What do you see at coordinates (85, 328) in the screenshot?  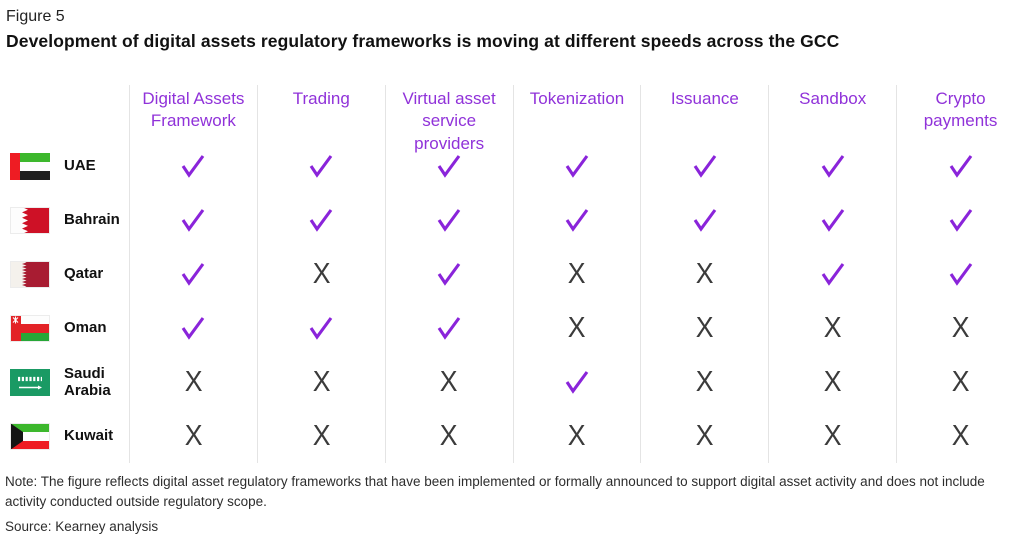 I see `country-label: Oman` at bounding box center [85, 328].